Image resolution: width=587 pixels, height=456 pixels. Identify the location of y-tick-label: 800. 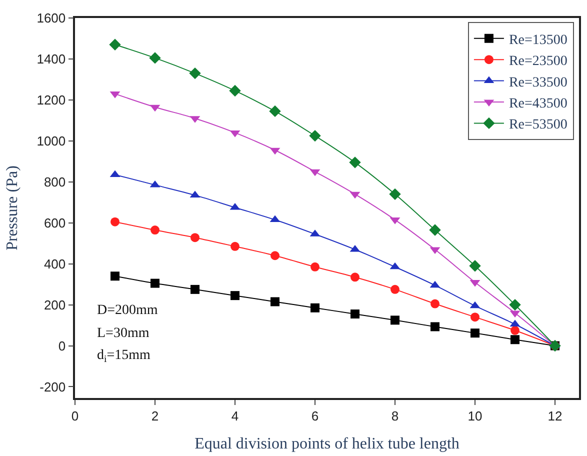
(55, 182).